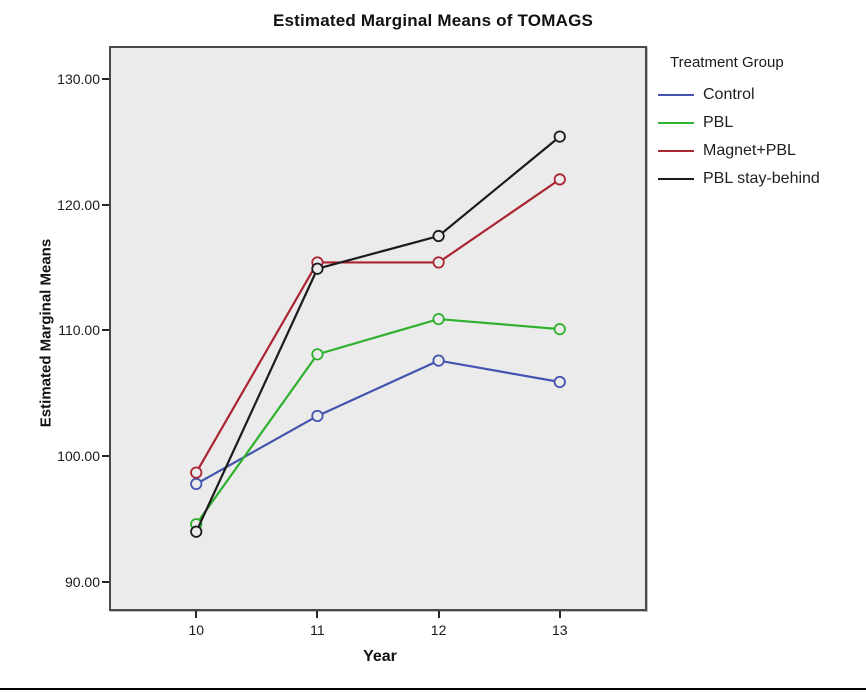  I want to click on series-control, so click(378, 422).